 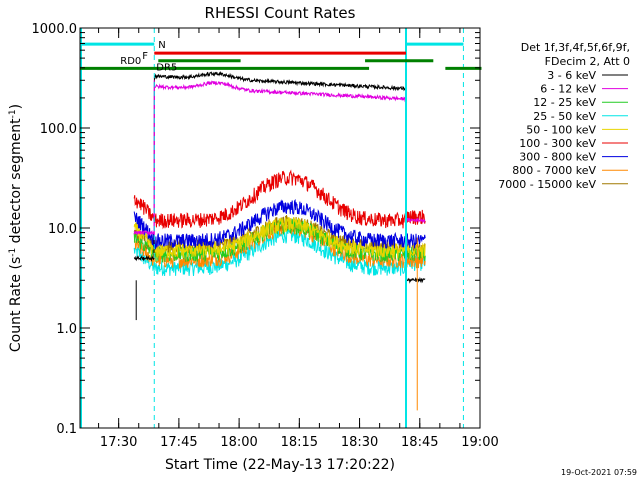 What do you see at coordinates (55, 29) in the screenshot?
I see `y-tick-label: 1000.0` at bounding box center [55, 29].